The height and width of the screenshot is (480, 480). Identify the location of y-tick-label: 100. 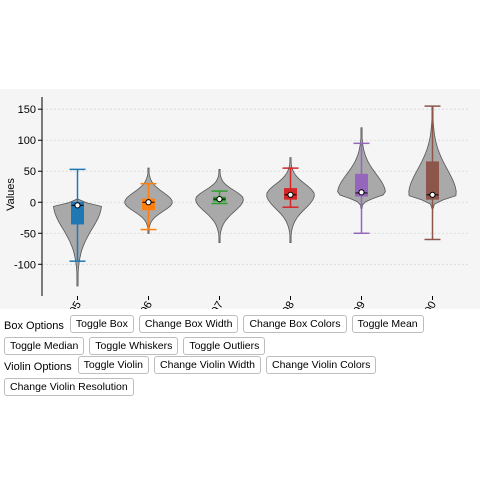
(27, 141).